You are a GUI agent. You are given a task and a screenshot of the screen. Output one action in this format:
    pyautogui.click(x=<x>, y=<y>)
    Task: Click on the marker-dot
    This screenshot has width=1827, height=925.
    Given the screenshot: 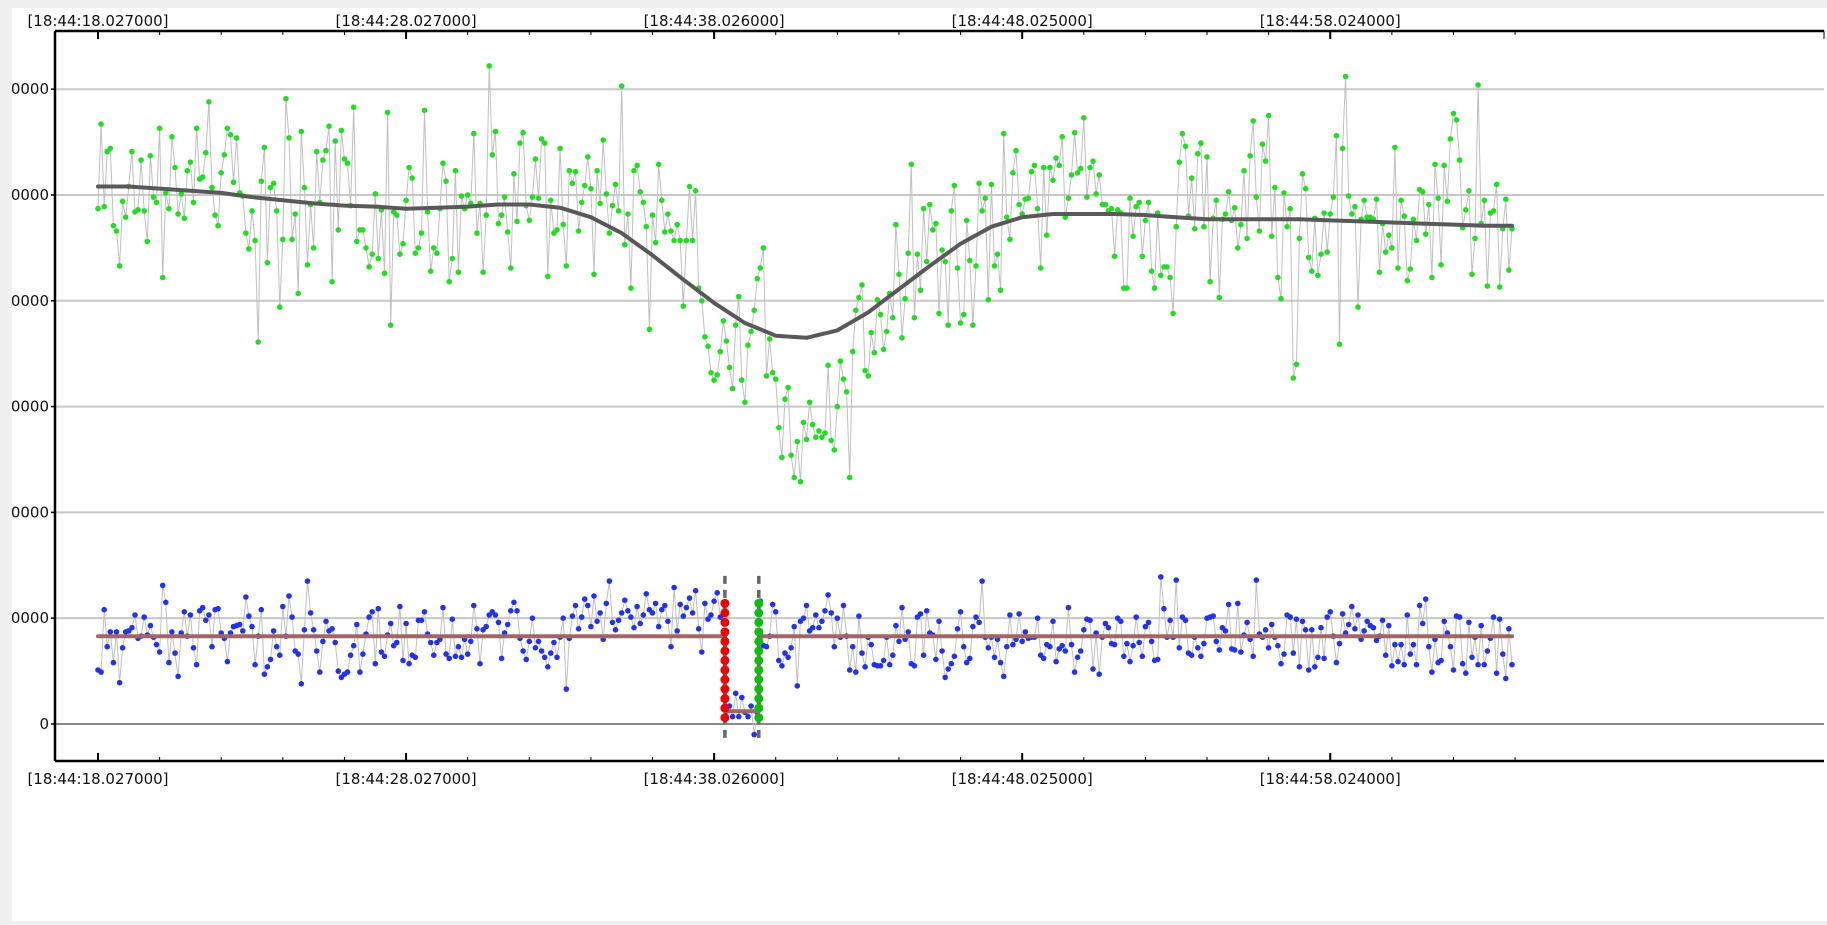 What is the action you would take?
    pyautogui.click(x=725, y=641)
    